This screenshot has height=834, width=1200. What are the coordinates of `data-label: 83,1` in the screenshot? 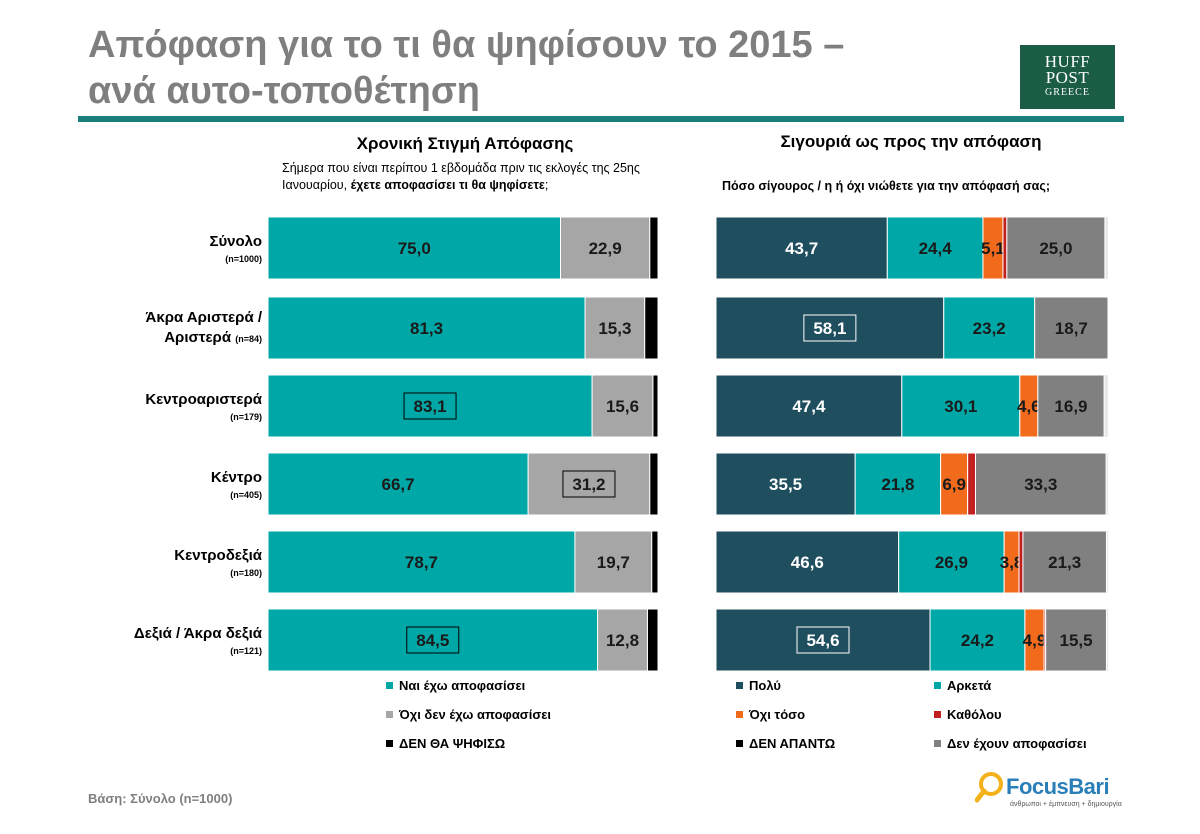 It's located at (429, 406).